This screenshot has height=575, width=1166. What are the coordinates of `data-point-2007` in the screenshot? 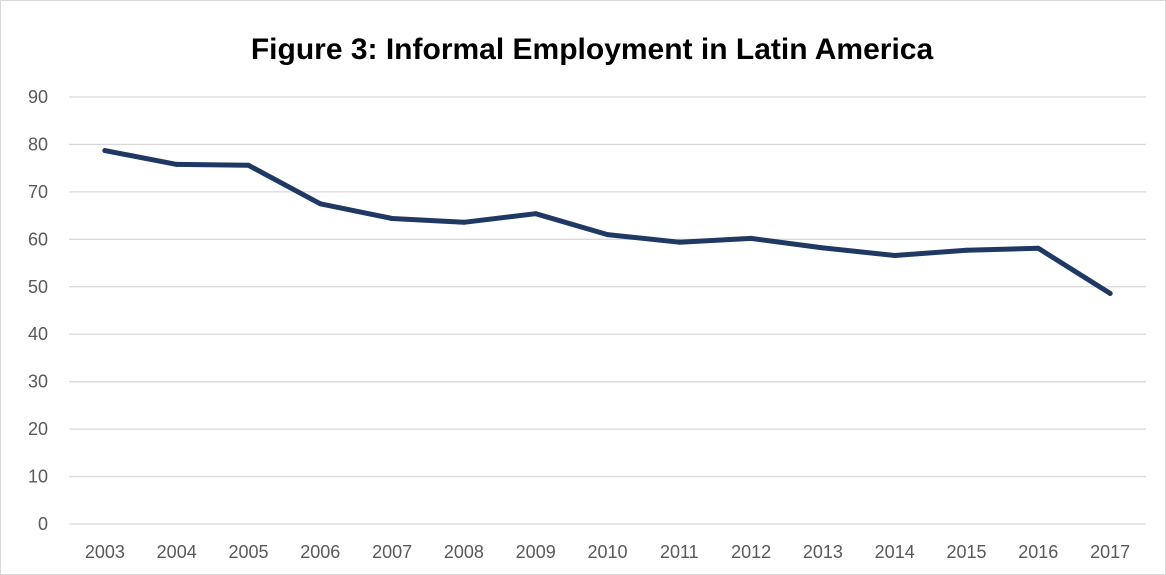 It's located at (392, 218).